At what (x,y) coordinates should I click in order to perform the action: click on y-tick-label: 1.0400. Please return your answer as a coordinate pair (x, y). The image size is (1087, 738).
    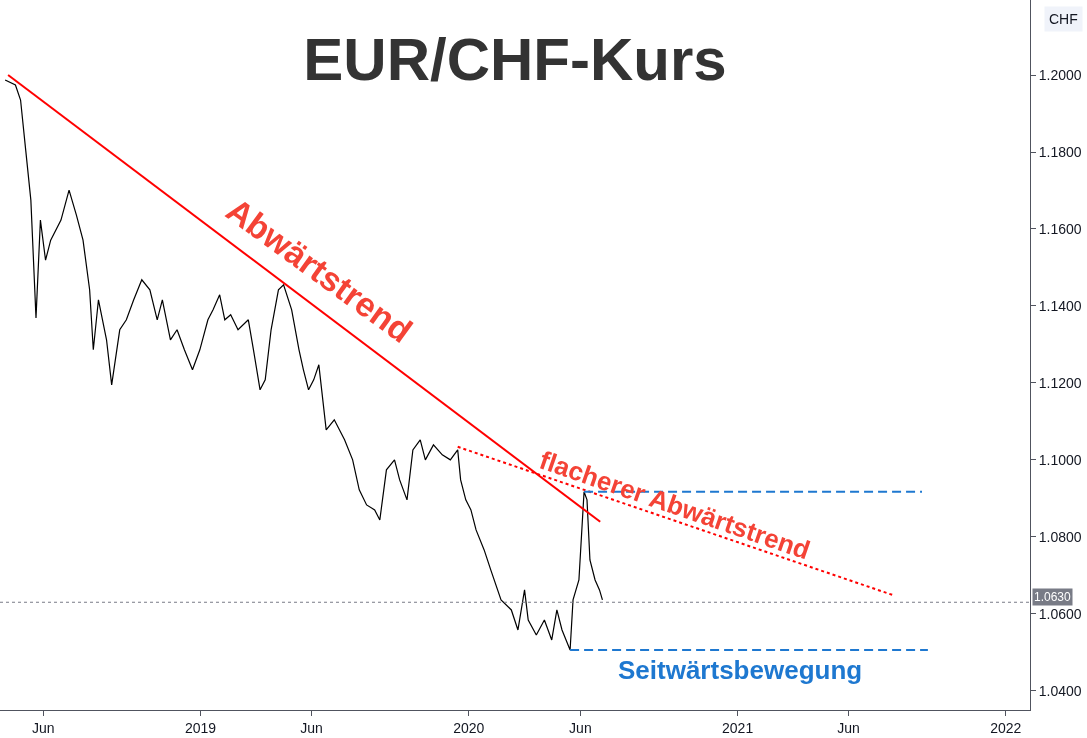
    Looking at the image, I should click on (1060, 690).